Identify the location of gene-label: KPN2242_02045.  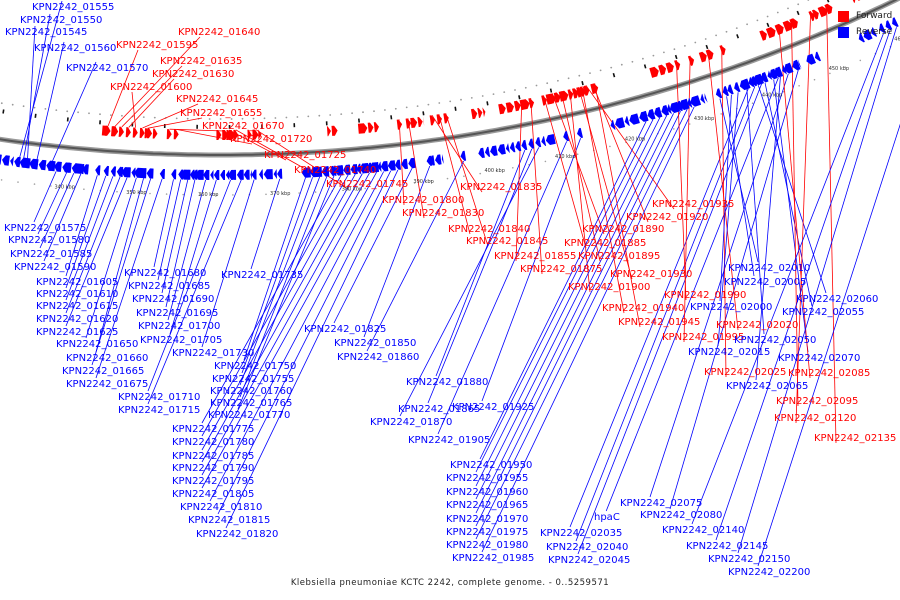
(589, 560).